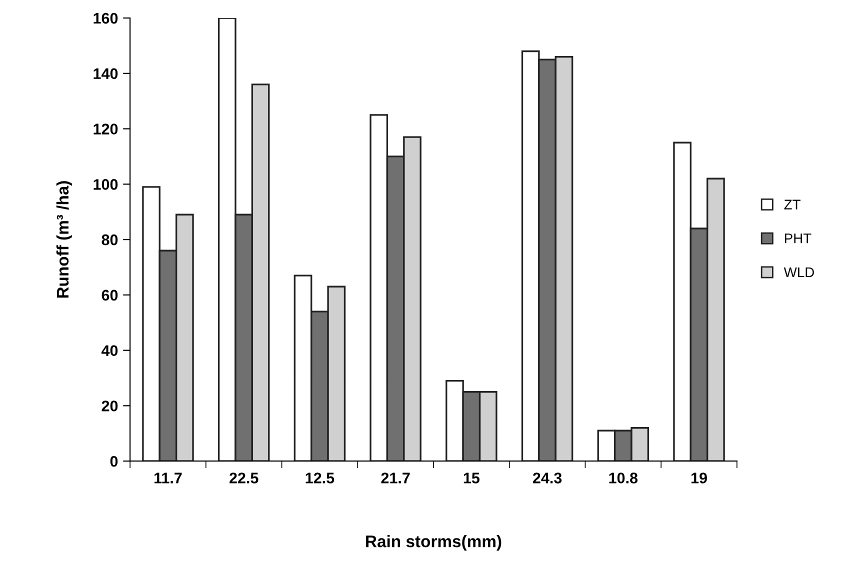 The width and height of the screenshot is (867, 563). Describe the element at coordinates (106, 129) in the screenshot. I see `y-tick-label: 120` at that location.